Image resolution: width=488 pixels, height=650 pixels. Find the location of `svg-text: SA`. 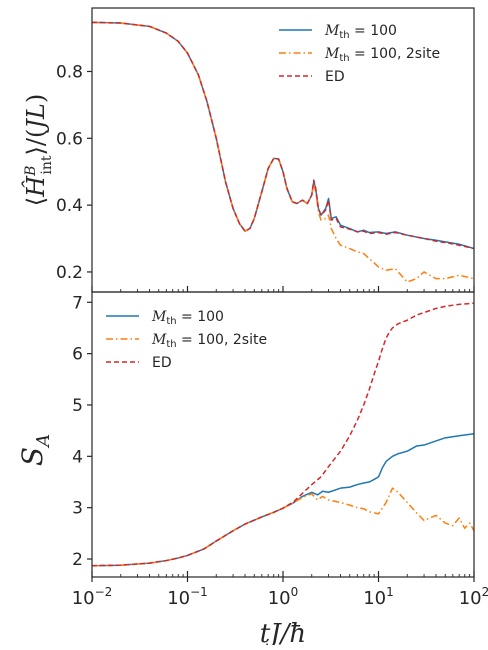

svg-text: SA is located at coordinates (35, 450).